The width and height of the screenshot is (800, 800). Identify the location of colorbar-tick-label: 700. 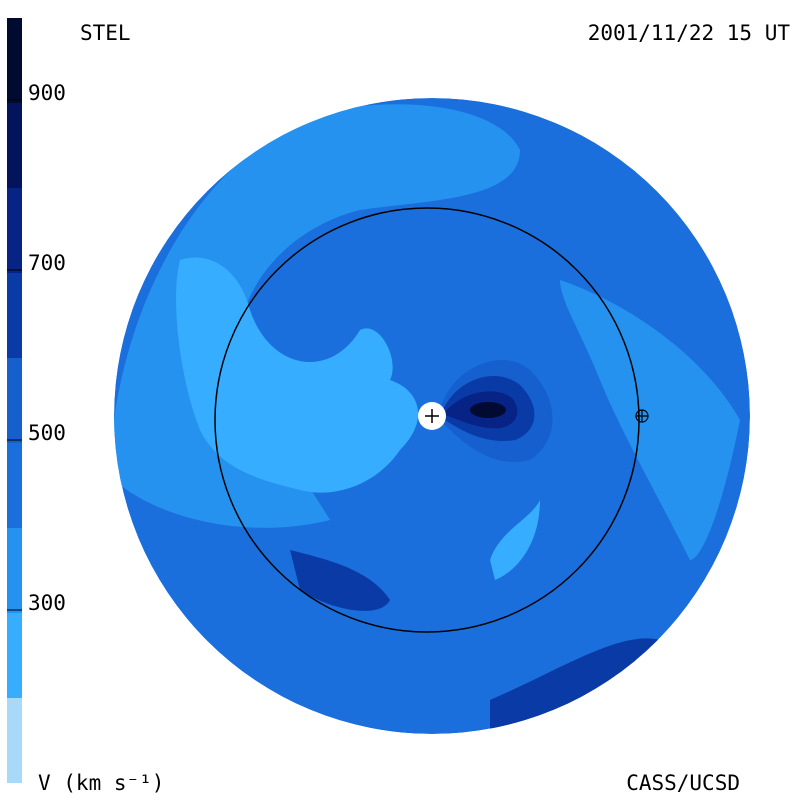
(47, 263).